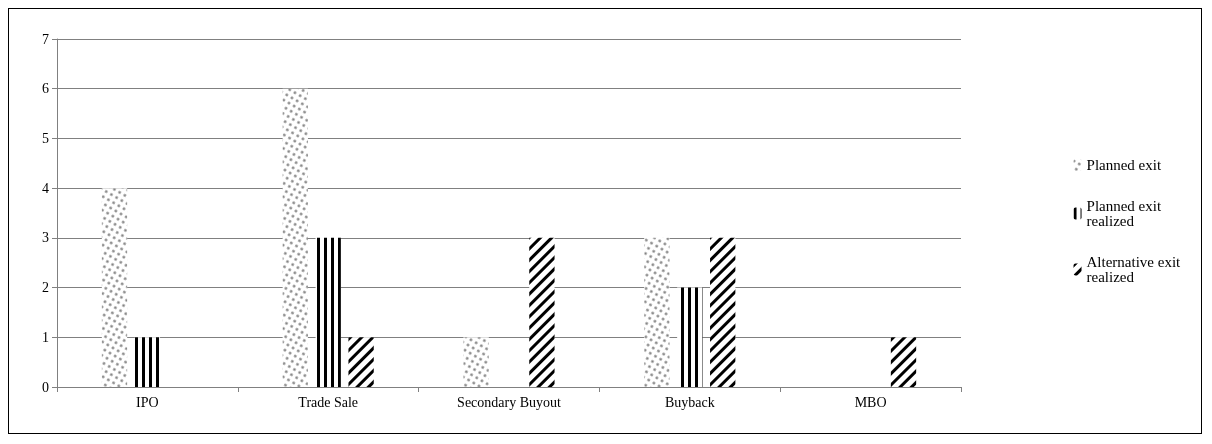 This screenshot has width=1212, height=444. I want to click on y-tick-label: 1, so click(45, 337).